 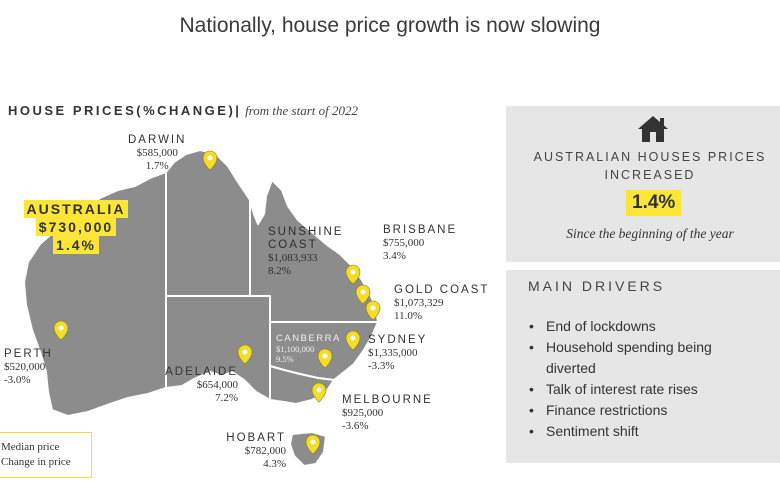 I want to click on city-price: $585,000, so click(x=157, y=153).